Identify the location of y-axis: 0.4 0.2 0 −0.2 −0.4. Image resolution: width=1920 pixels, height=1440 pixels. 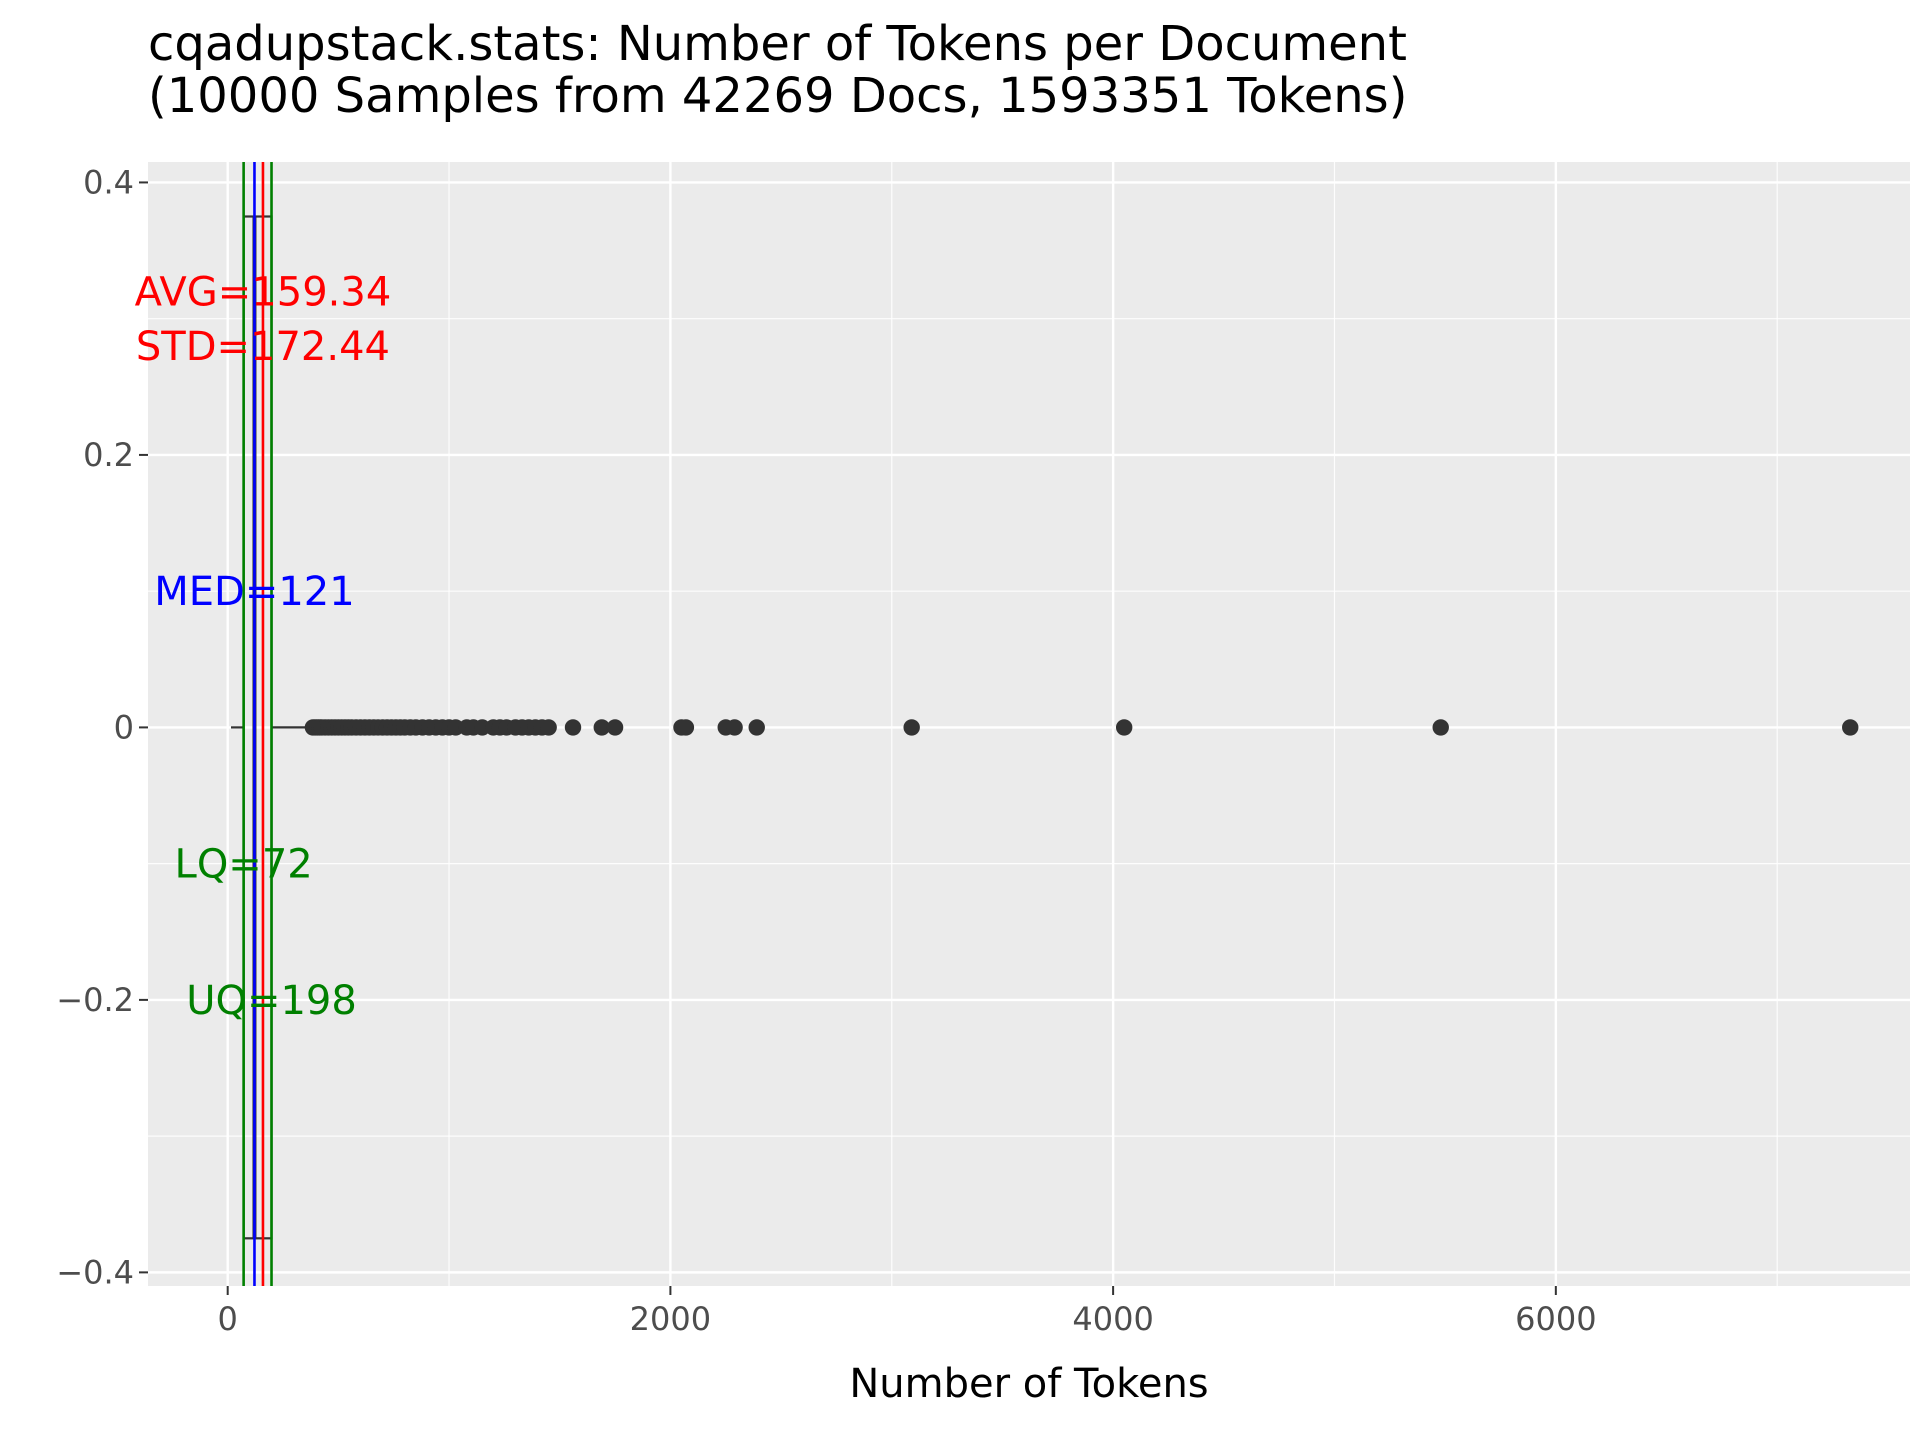
(102, 727).